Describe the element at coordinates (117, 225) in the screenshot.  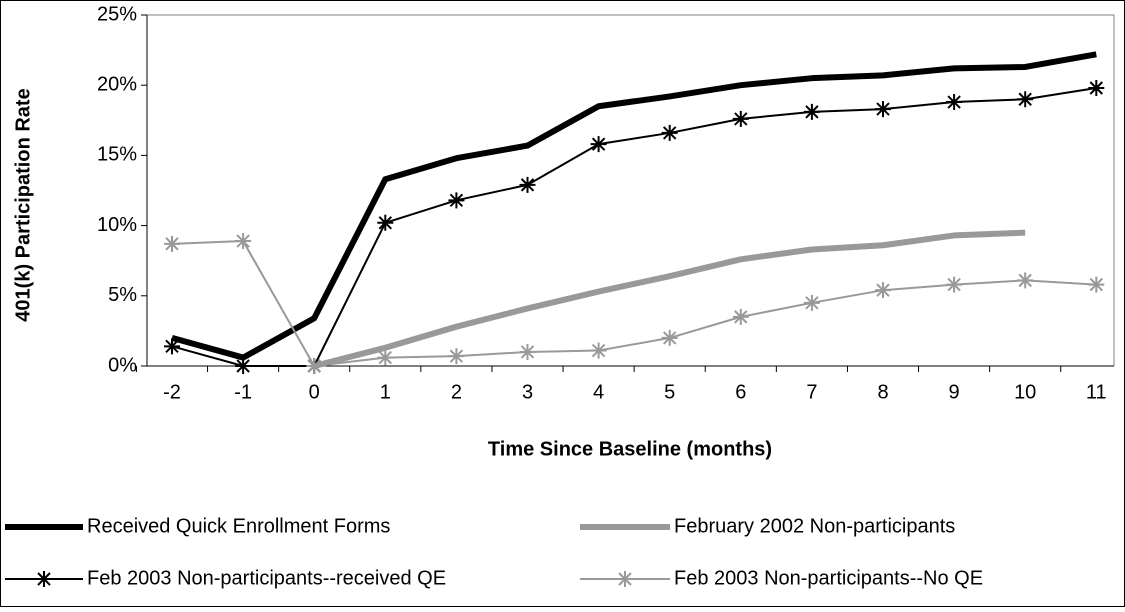
I see `y-tick-label: 10%` at that location.